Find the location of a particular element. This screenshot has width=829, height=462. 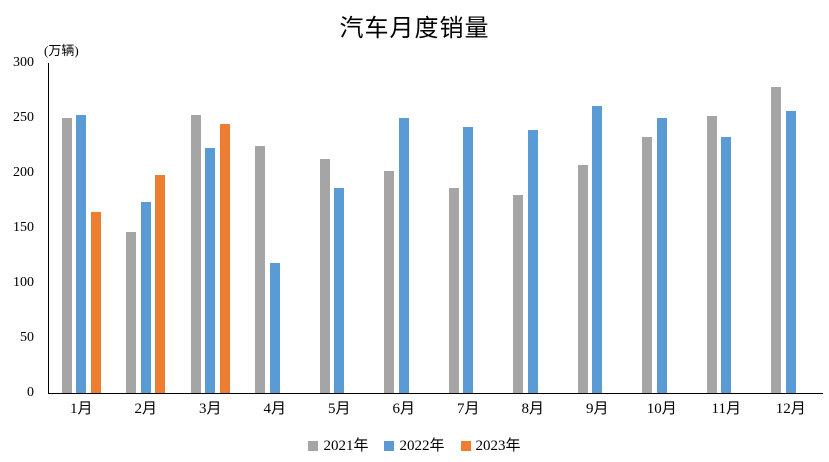

legend-item: 2022年 is located at coordinates (414, 446).